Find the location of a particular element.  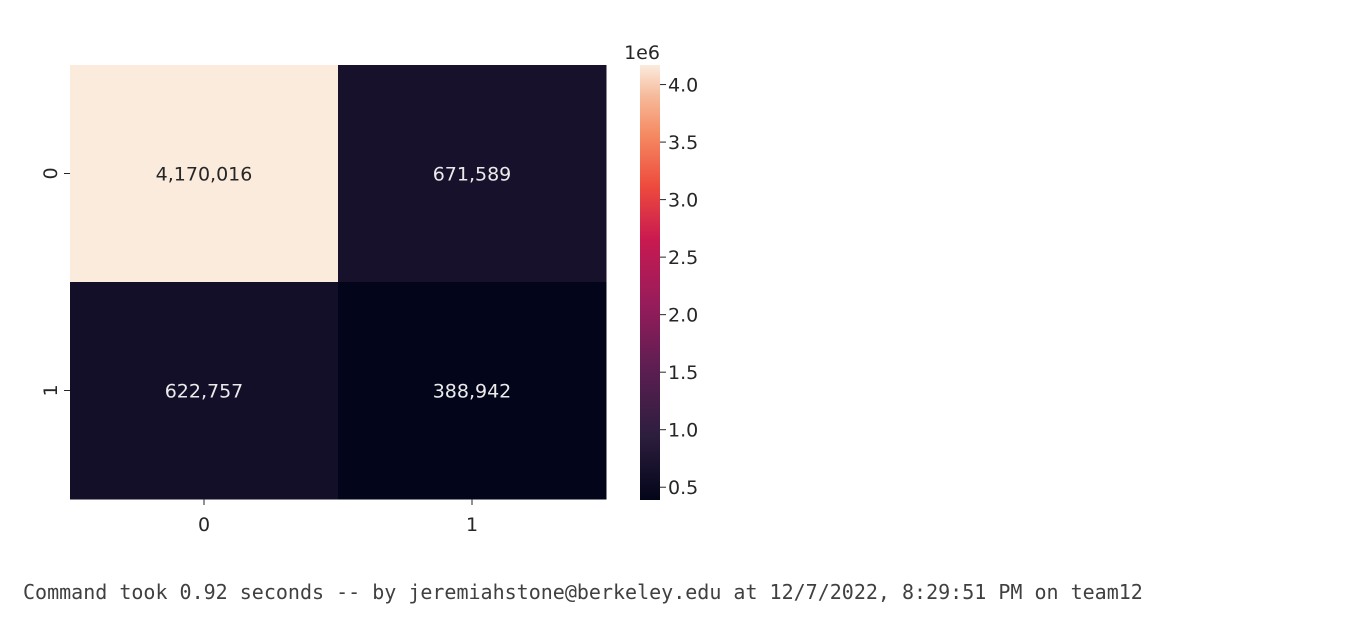

heatmap-cell-label-r0-c1: 671,589 is located at coordinates (472, 175).